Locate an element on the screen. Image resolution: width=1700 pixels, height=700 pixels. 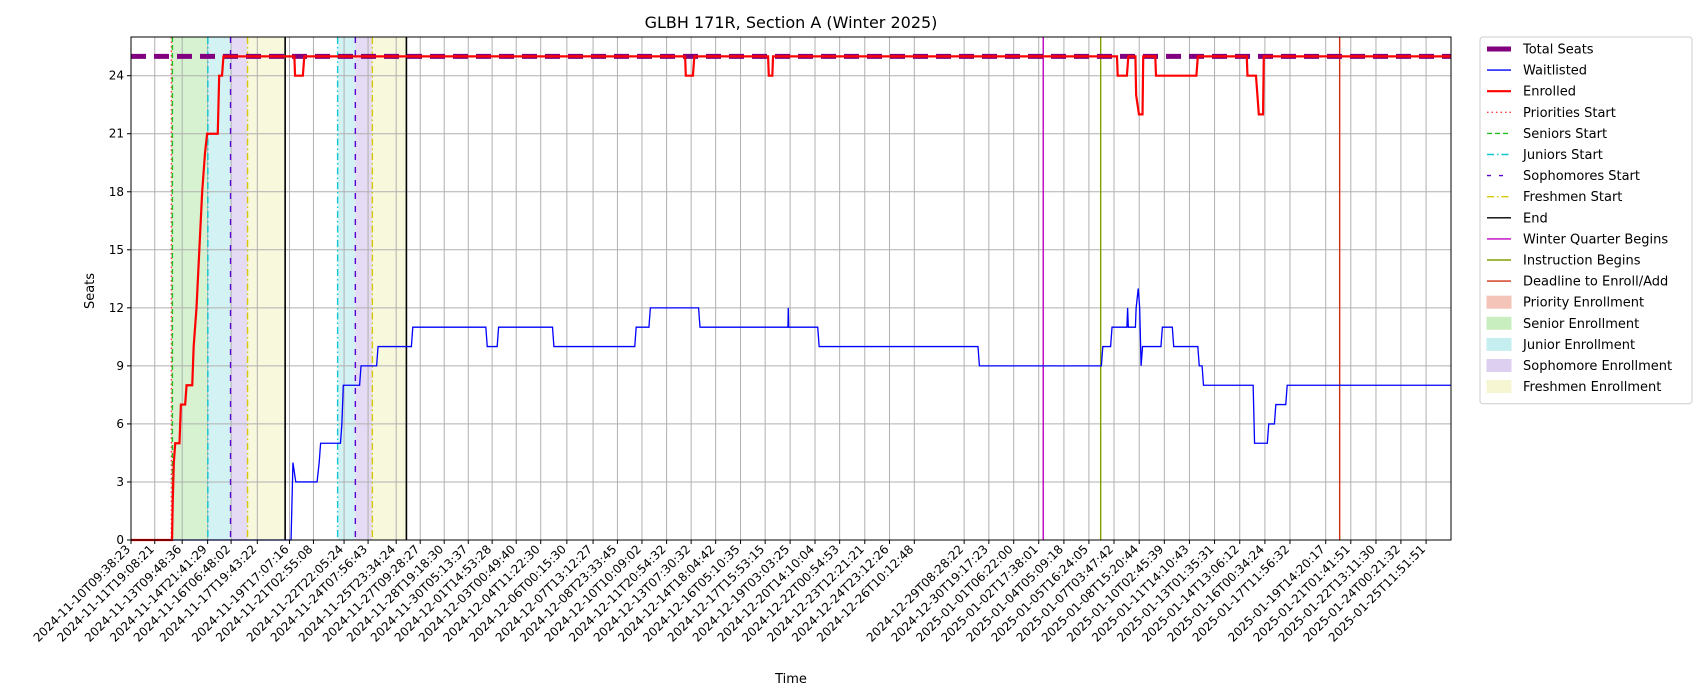
legend-label-senior-enrollment: Senior Enrollment is located at coordinates (1581, 324).